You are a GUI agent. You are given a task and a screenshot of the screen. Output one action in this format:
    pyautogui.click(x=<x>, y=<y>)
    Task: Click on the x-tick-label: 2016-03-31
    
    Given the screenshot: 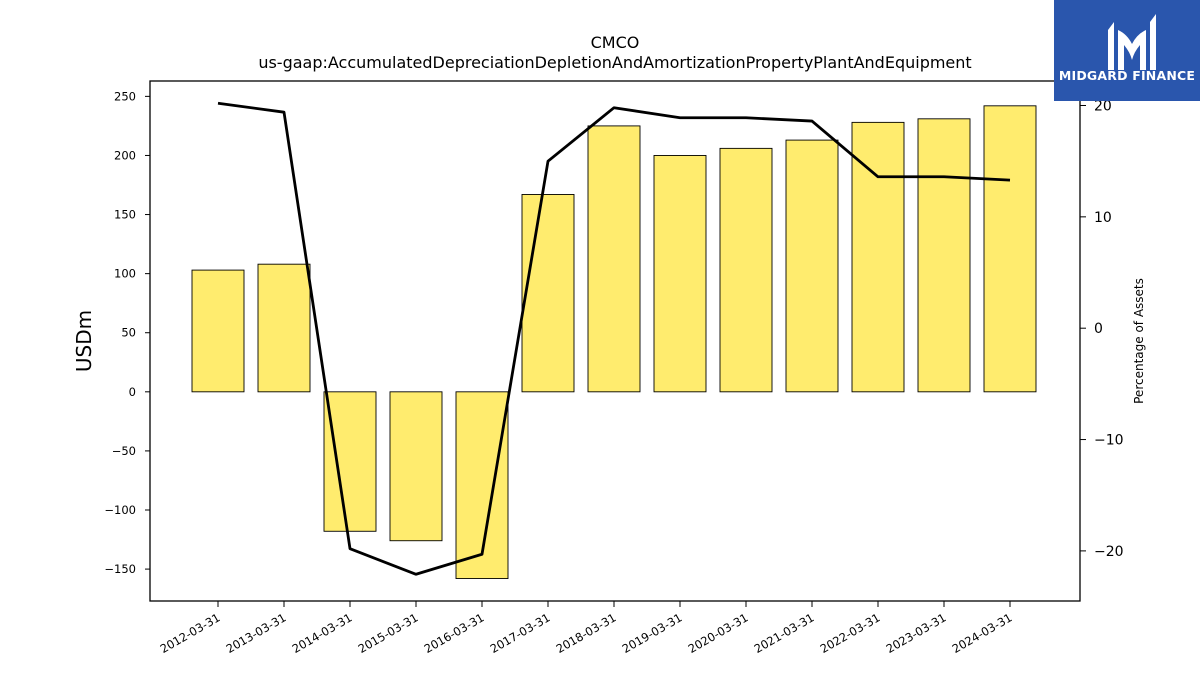 What is the action you would take?
    pyautogui.click(x=454, y=633)
    